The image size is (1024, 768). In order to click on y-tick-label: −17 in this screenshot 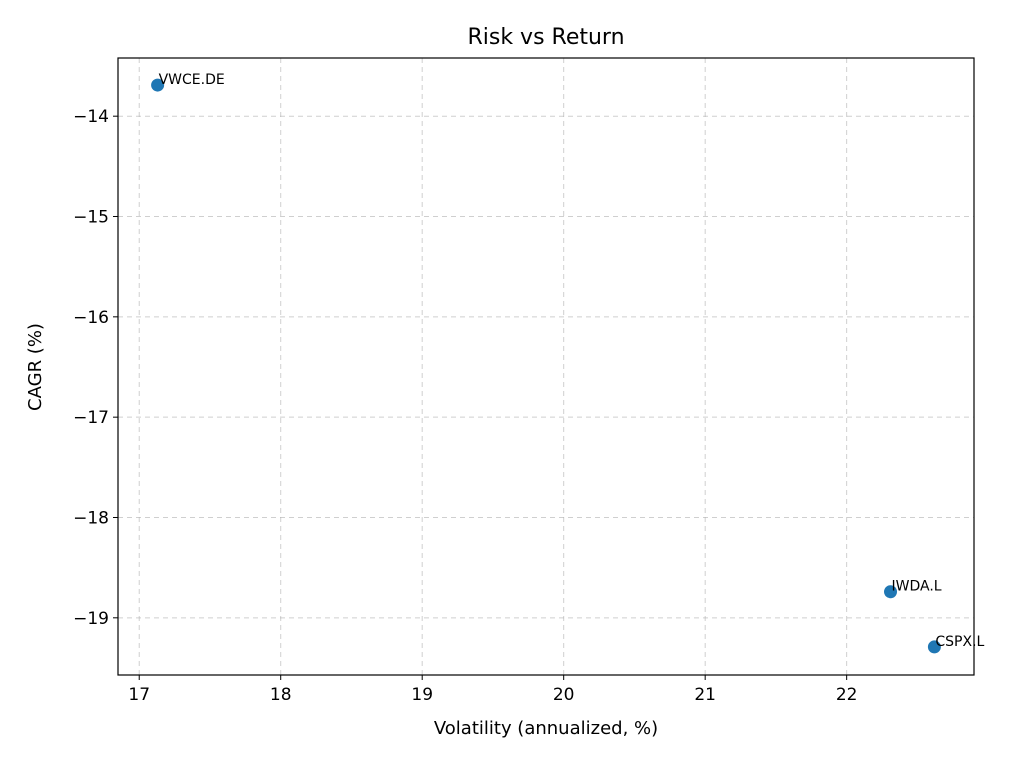, I will do `click(91, 418)`.